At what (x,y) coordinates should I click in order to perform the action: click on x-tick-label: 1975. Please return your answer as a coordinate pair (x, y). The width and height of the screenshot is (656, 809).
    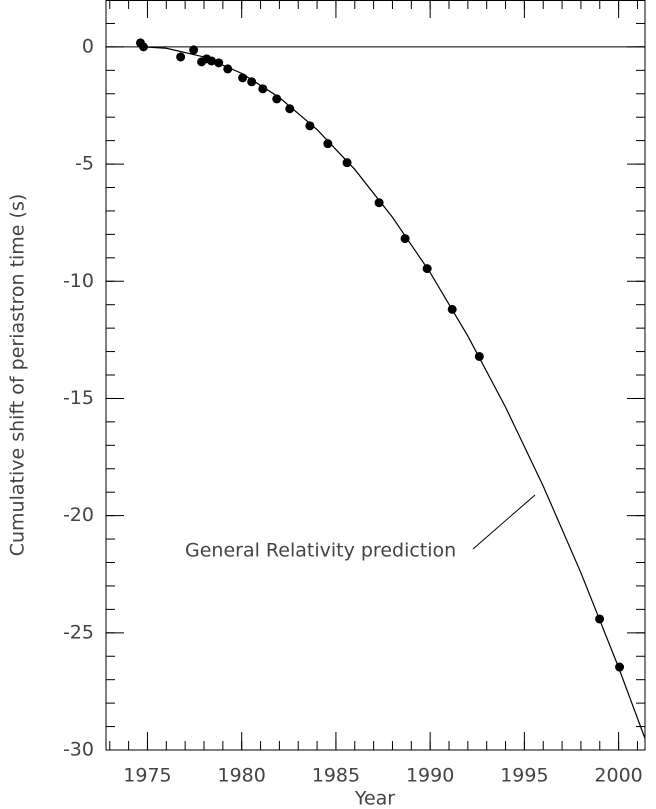
    Looking at the image, I should click on (147, 776).